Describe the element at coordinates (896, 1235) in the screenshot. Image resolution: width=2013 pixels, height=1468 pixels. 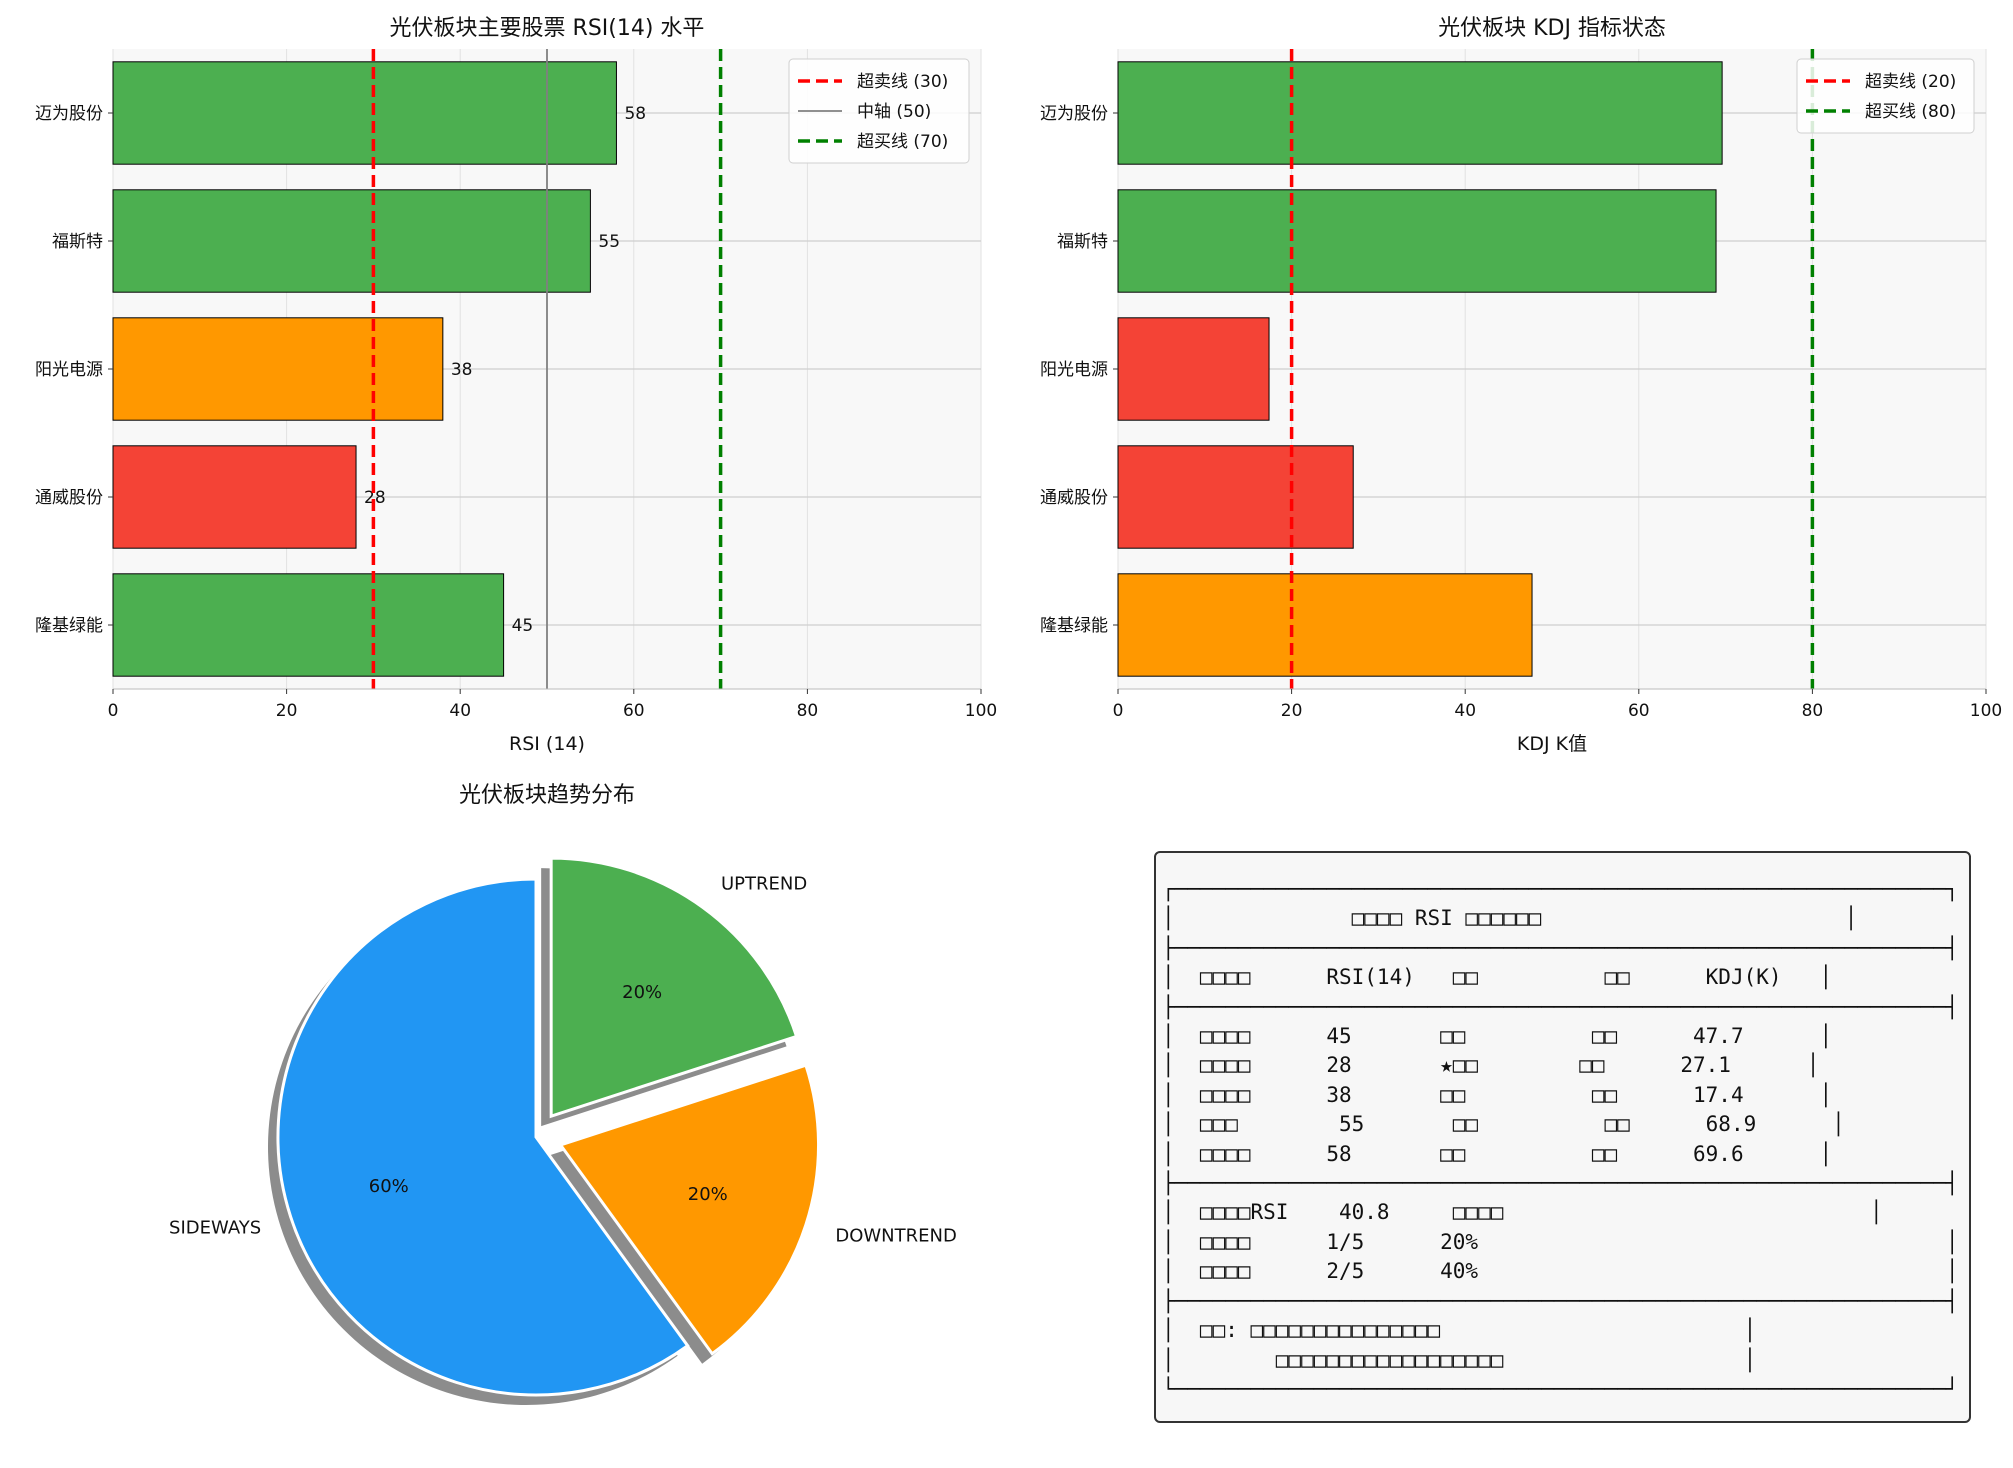
I see `pie-label: DOWNTREND` at that location.